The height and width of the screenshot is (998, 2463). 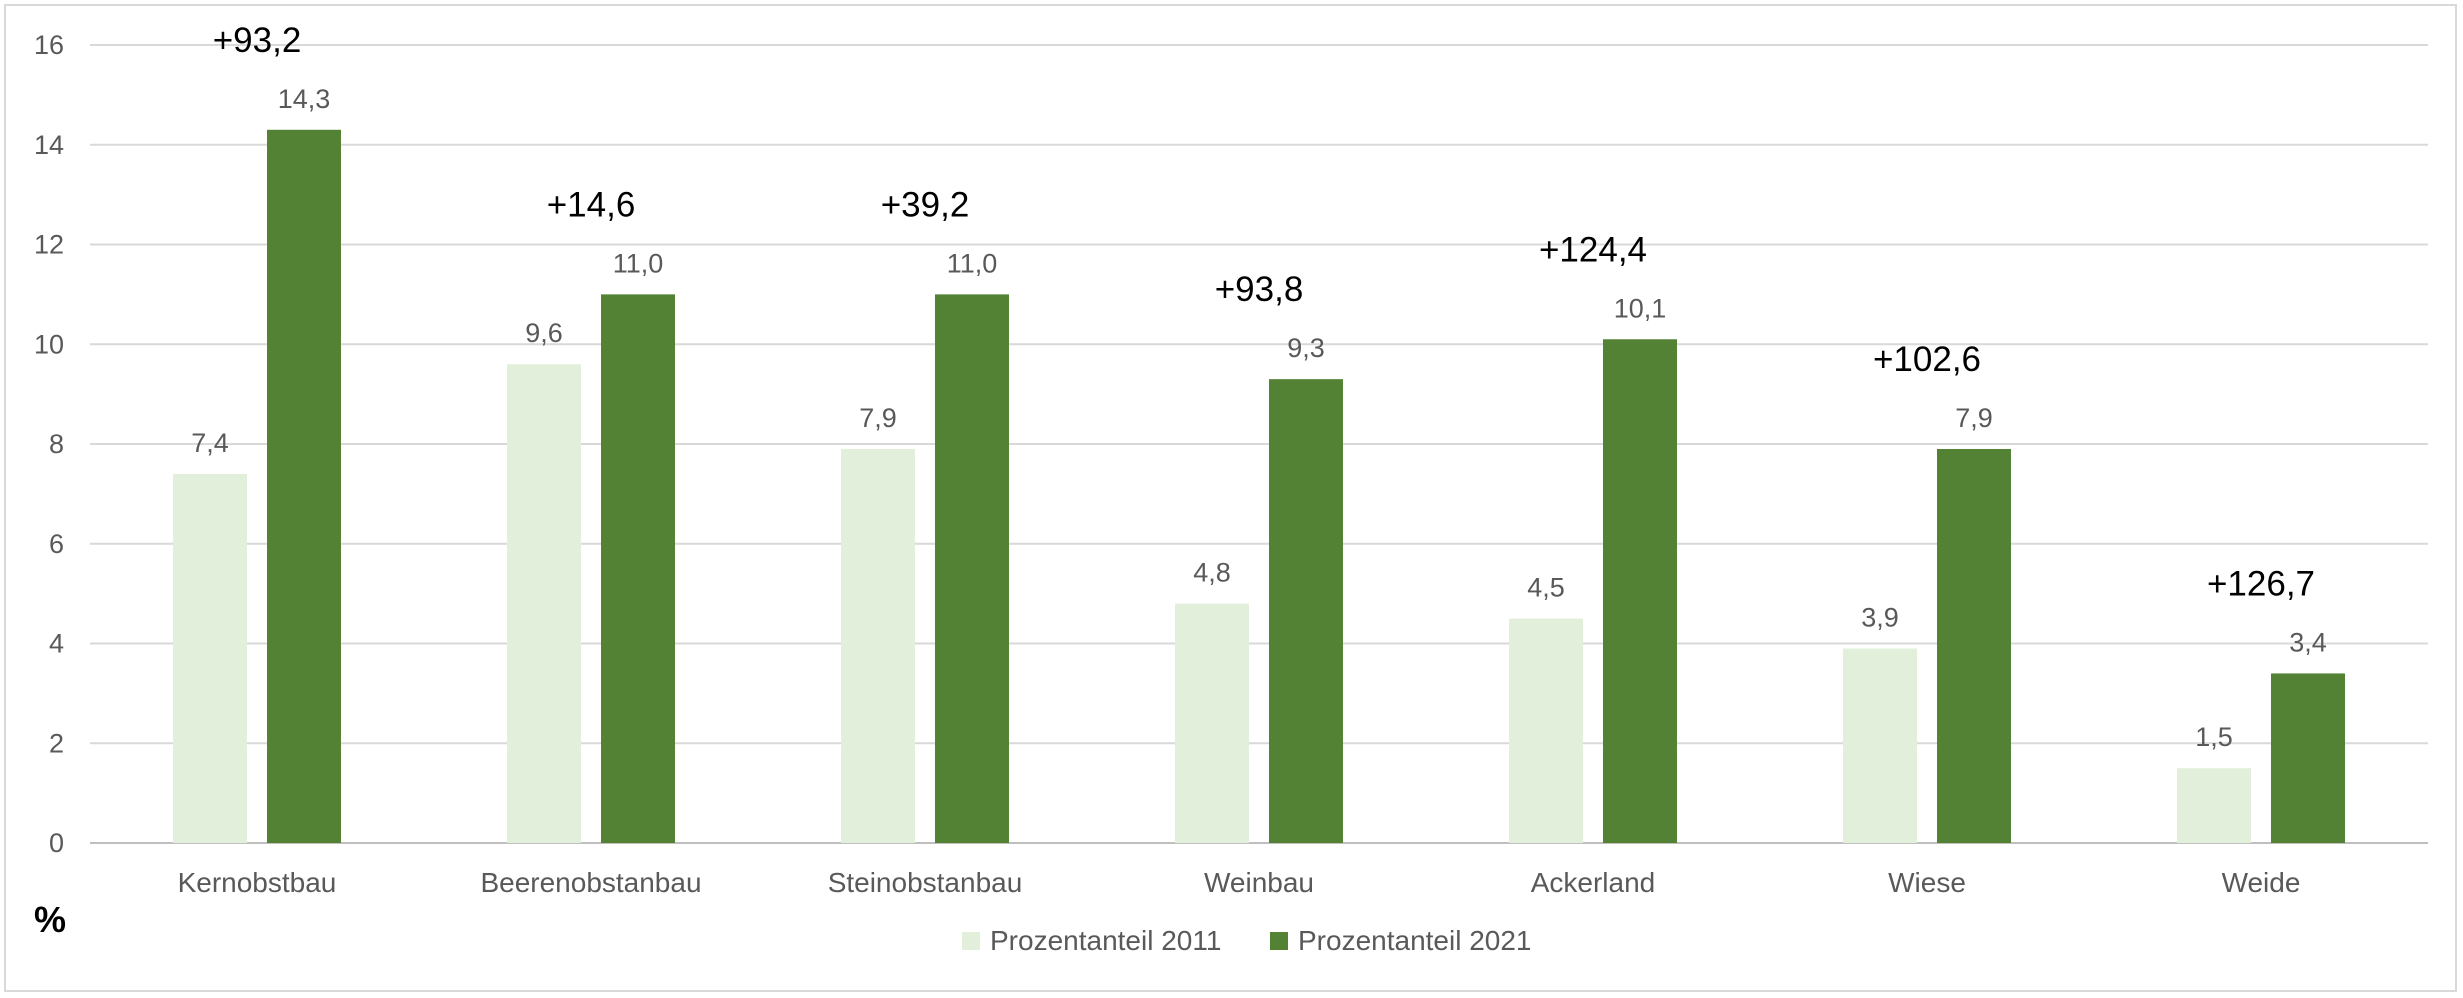 What do you see at coordinates (1880, 617) in the screenshot?
I see `data-label: 3,9` at bounding box center [1880, 617].